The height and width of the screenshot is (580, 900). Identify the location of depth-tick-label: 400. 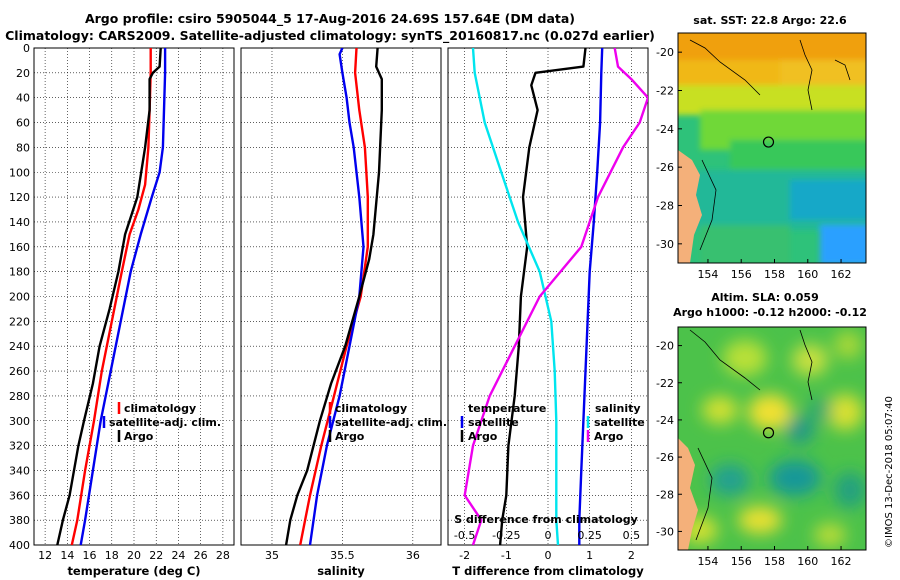
(19, 545).